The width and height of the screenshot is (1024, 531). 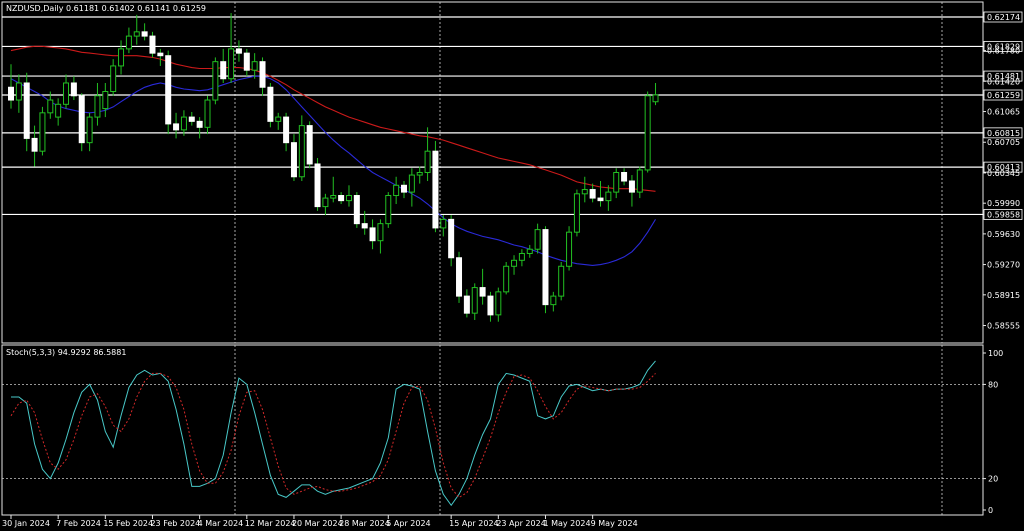 What do you see at coordinates (317, 523) in the screenshot?
I see `time-tick-label: 20 Mar 2024` at bounding box center [317, 523].